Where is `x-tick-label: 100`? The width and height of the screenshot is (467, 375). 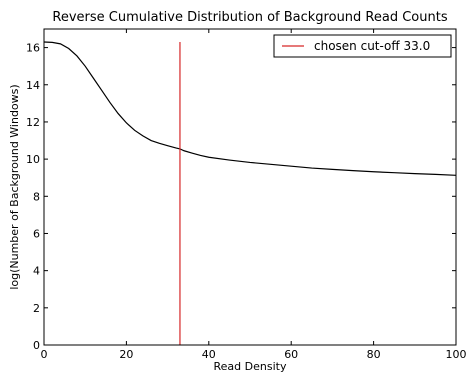
x-tick-label: 100 is located at coordinates (456, 354).